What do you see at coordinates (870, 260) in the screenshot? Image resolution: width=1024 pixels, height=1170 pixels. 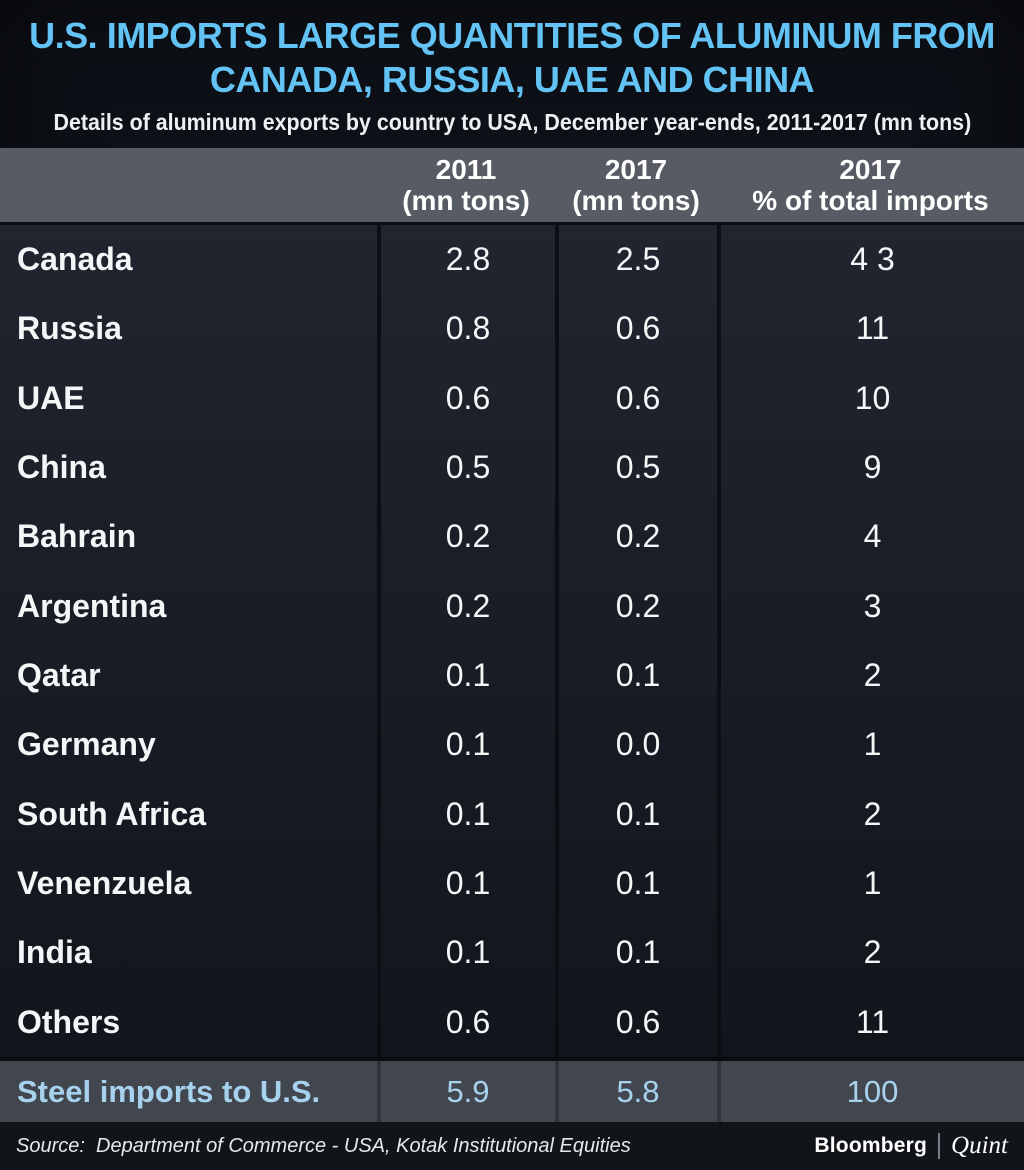 I see `pct-of-imports-cell: 4 3` at bounding box center [870, 260].